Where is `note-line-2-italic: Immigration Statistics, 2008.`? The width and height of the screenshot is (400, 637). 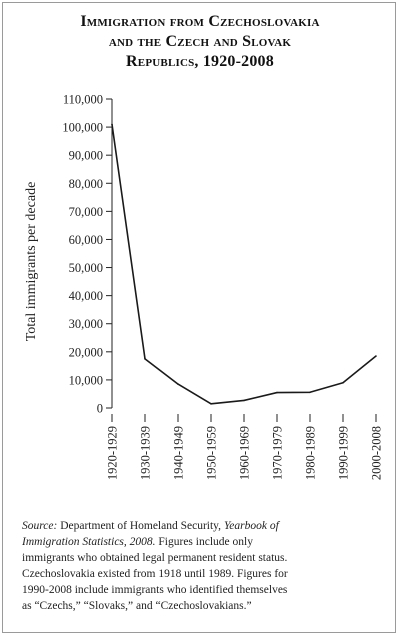 note-line-2-italic: Immigration Statistics, 2008. is located at coordinates (89, 542).